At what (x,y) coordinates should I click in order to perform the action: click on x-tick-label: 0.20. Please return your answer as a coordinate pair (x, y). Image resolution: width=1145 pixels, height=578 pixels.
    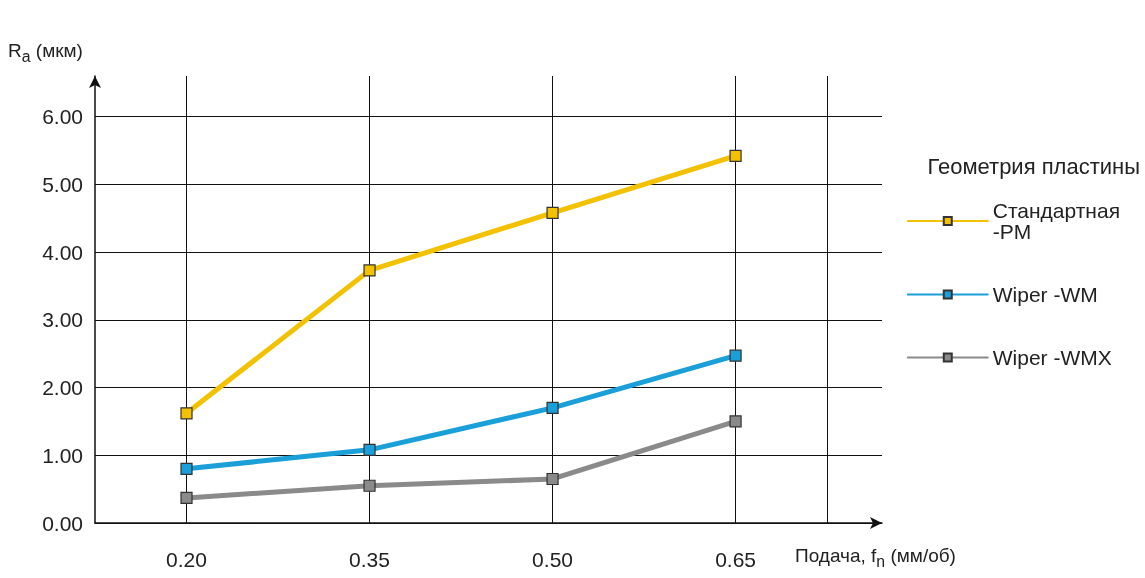
    Looking at the image, I should click on (186, 559).